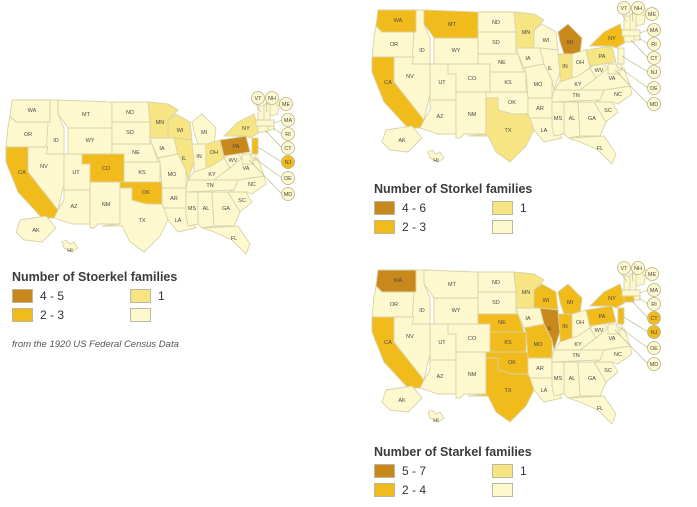  What do you see at coordinates (635, 64) in the screenshot?
I see `callout-line-nj` at bounding box center [635, 64].